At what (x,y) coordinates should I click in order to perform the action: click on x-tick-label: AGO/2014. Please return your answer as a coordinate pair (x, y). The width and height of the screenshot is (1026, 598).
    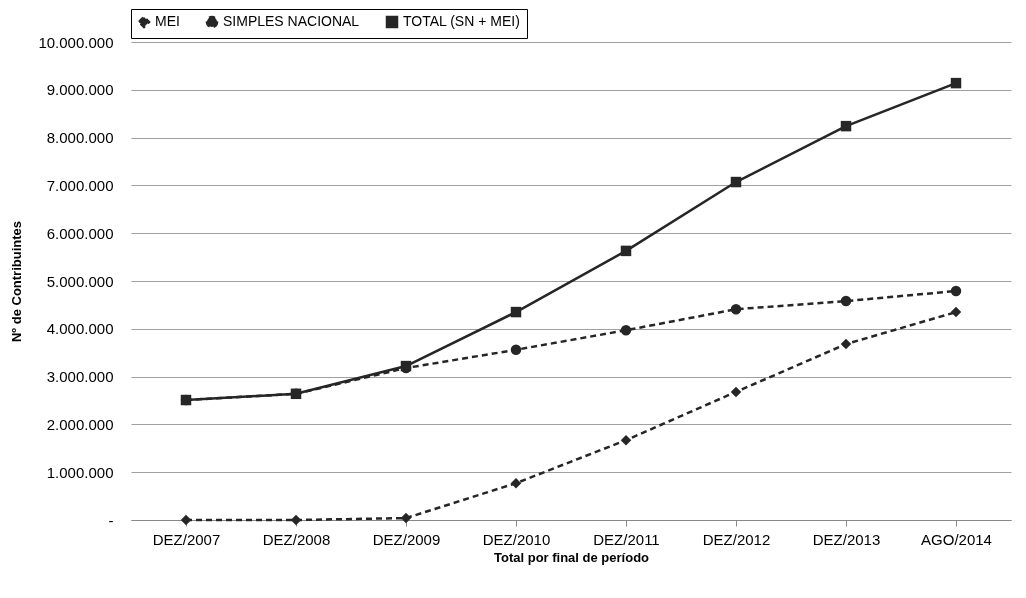
    Looking at the image, I should click on (956, 539).